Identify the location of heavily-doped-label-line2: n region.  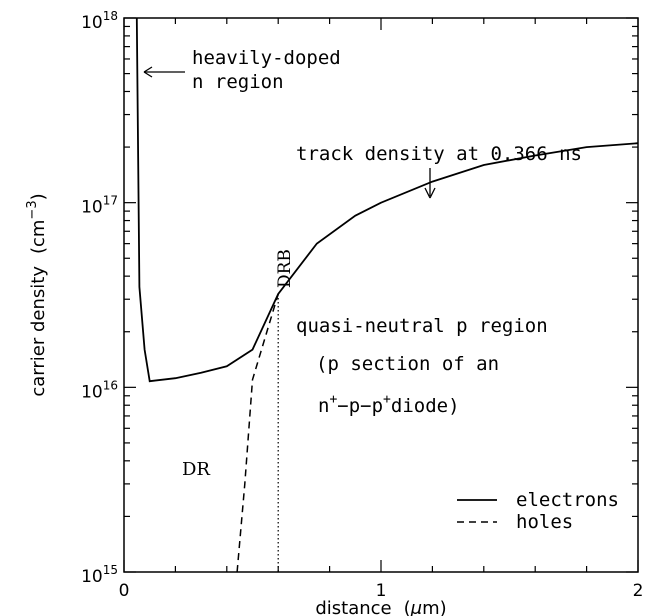
(238, 82).